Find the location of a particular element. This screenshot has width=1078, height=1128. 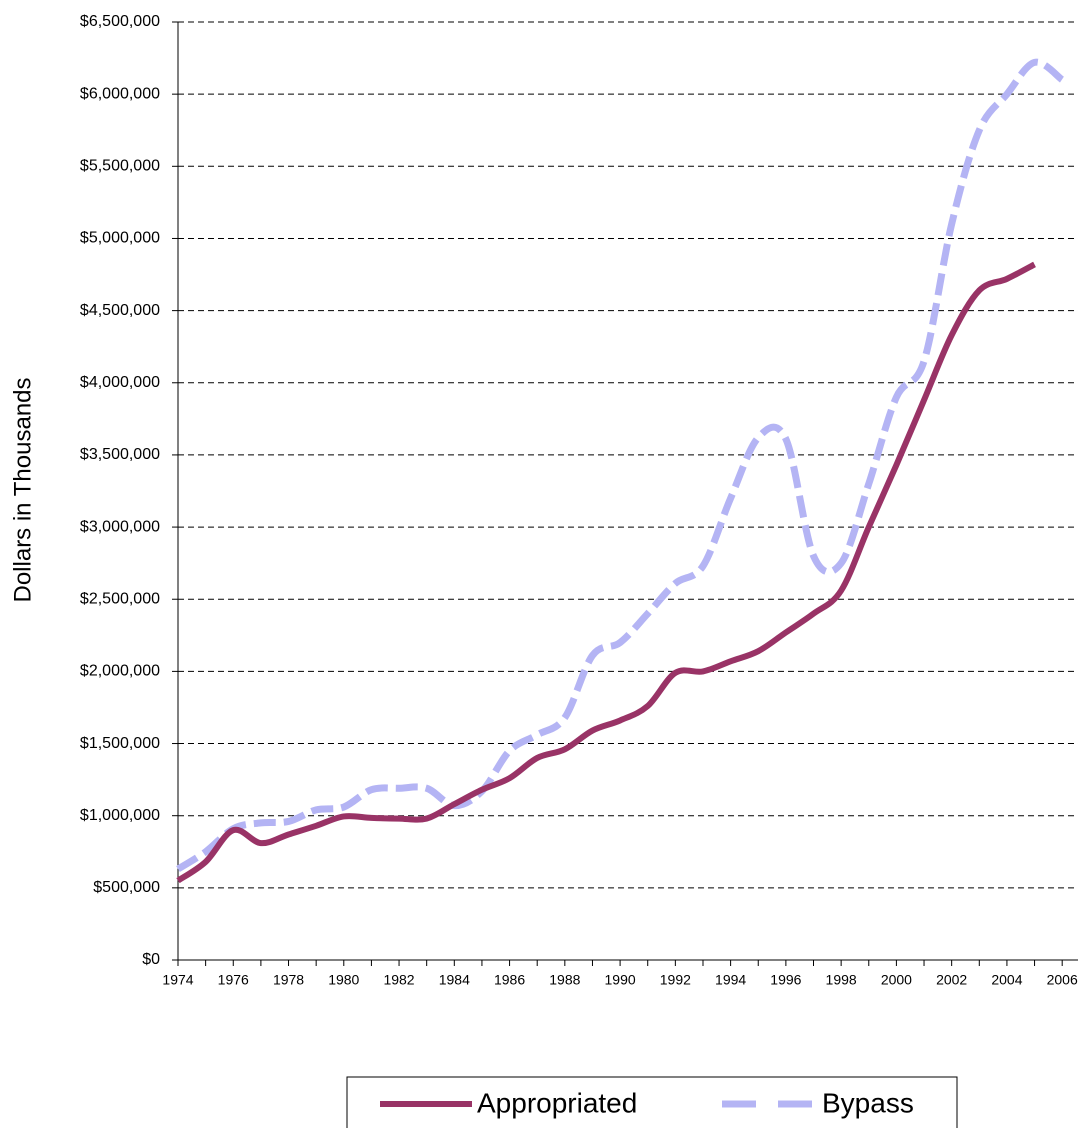

y-tick-label: $5,000,000 is located at coordinates (120, 238).